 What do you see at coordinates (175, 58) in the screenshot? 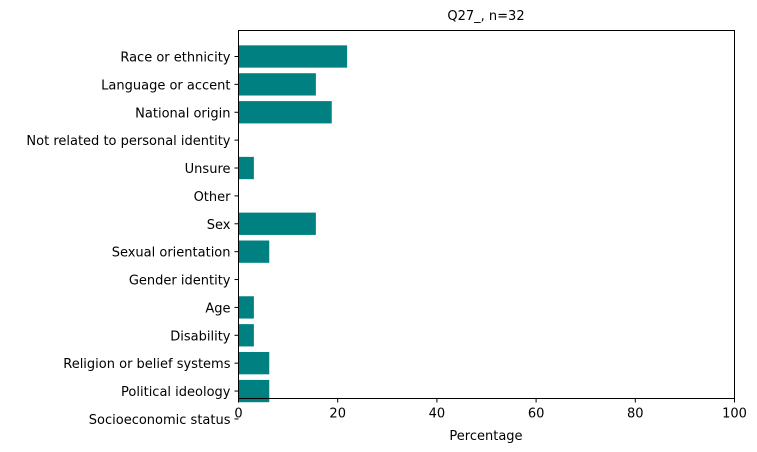
I see `y-tick-label: Race or ethnicity` at bounding box center [175, 58].